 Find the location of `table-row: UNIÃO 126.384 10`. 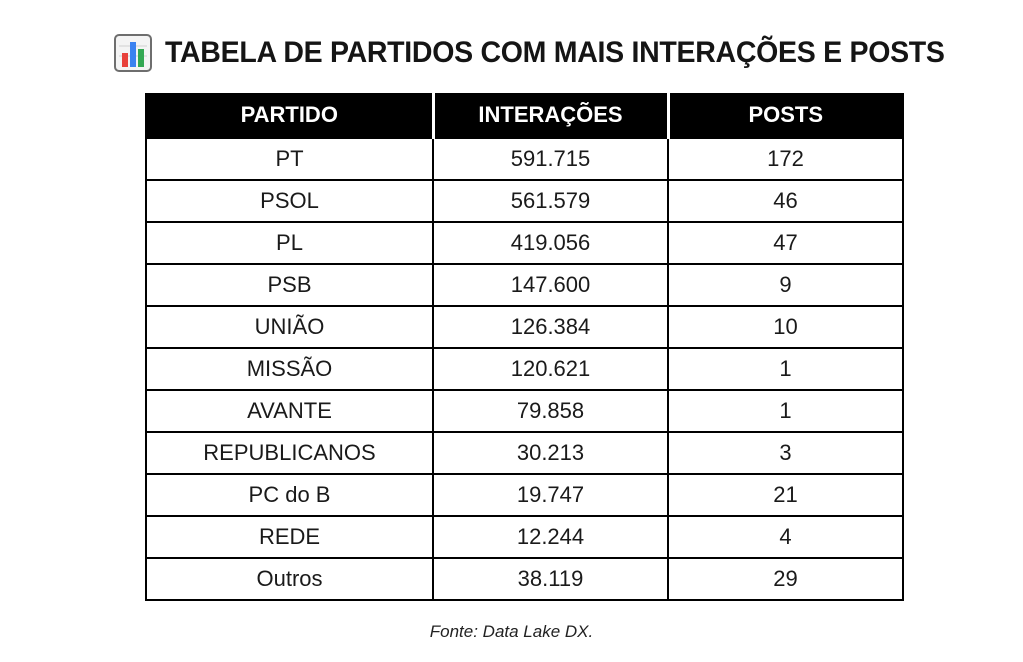

table-row: UNIÃO 126.384 10 is located at coordinates (524, 327).